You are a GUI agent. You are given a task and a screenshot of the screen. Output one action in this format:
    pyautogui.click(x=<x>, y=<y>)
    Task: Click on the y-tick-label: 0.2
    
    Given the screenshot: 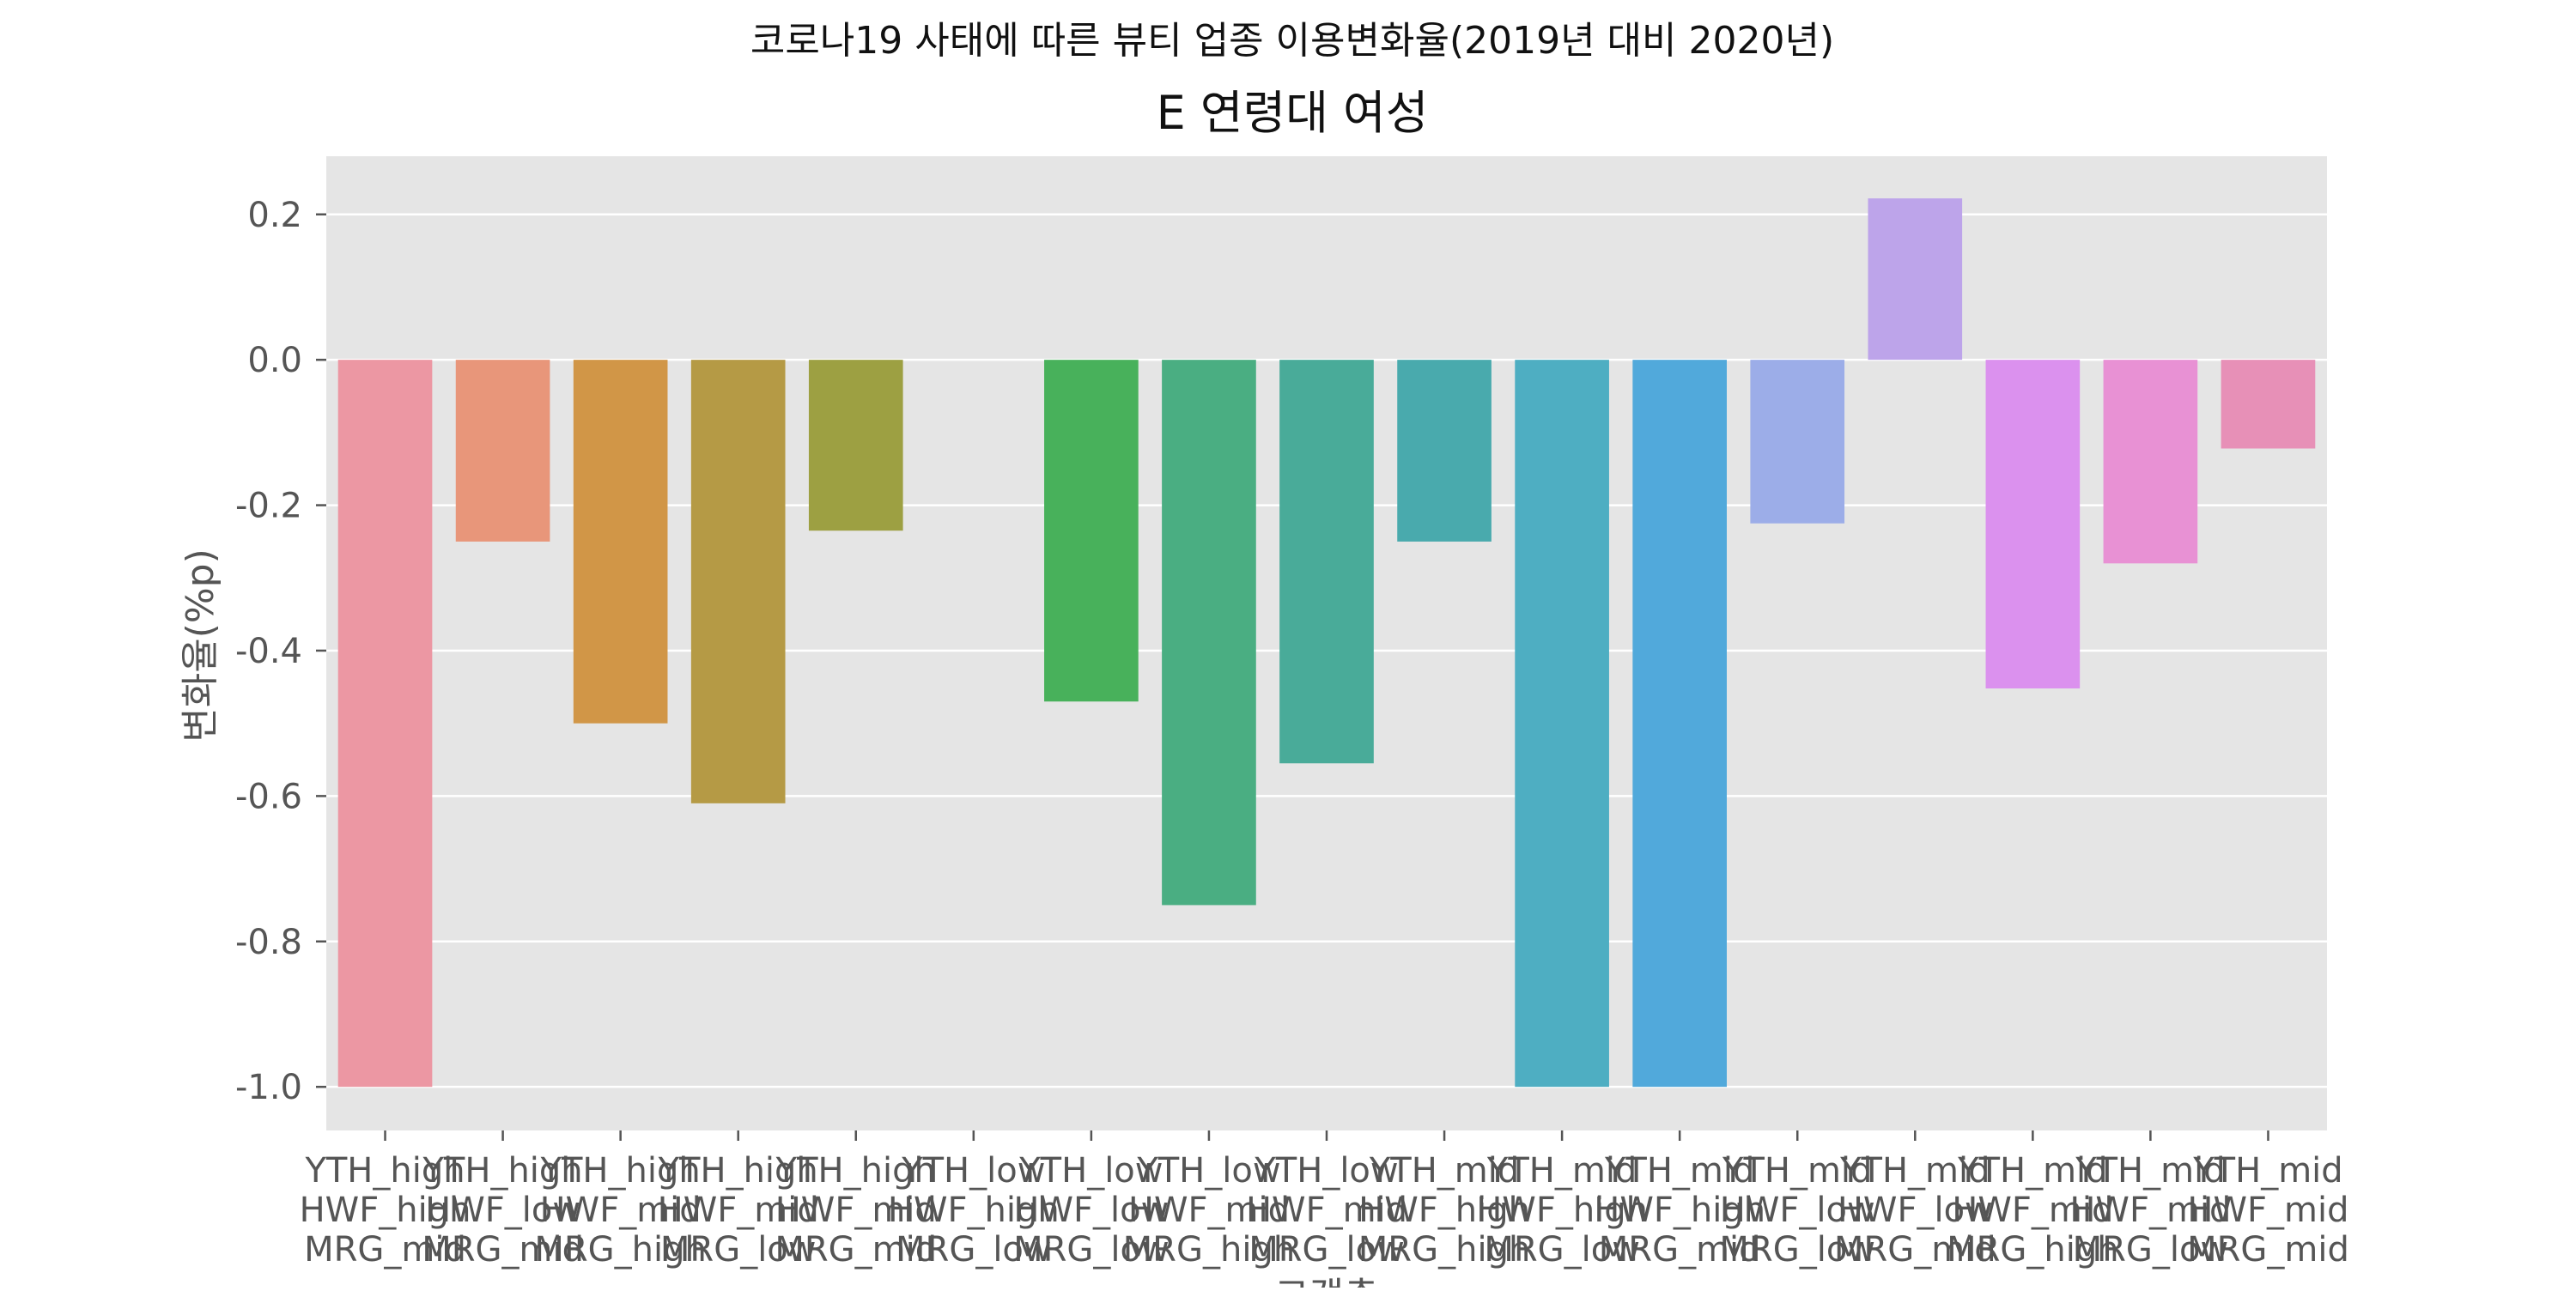 What is the action you would take?
    pyautogui.click(x=274, y=215)
    